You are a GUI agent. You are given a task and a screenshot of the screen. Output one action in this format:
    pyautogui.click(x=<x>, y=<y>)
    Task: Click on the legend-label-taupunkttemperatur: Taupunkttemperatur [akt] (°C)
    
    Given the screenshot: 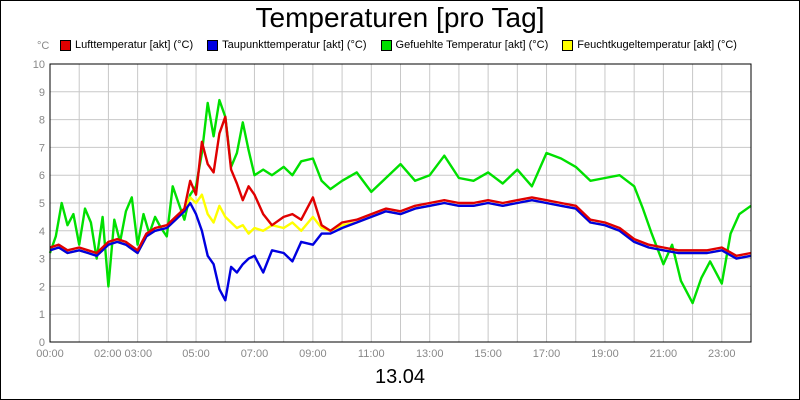 What is the action you would take?
    pyautogui.click(x=294, y=45)
    